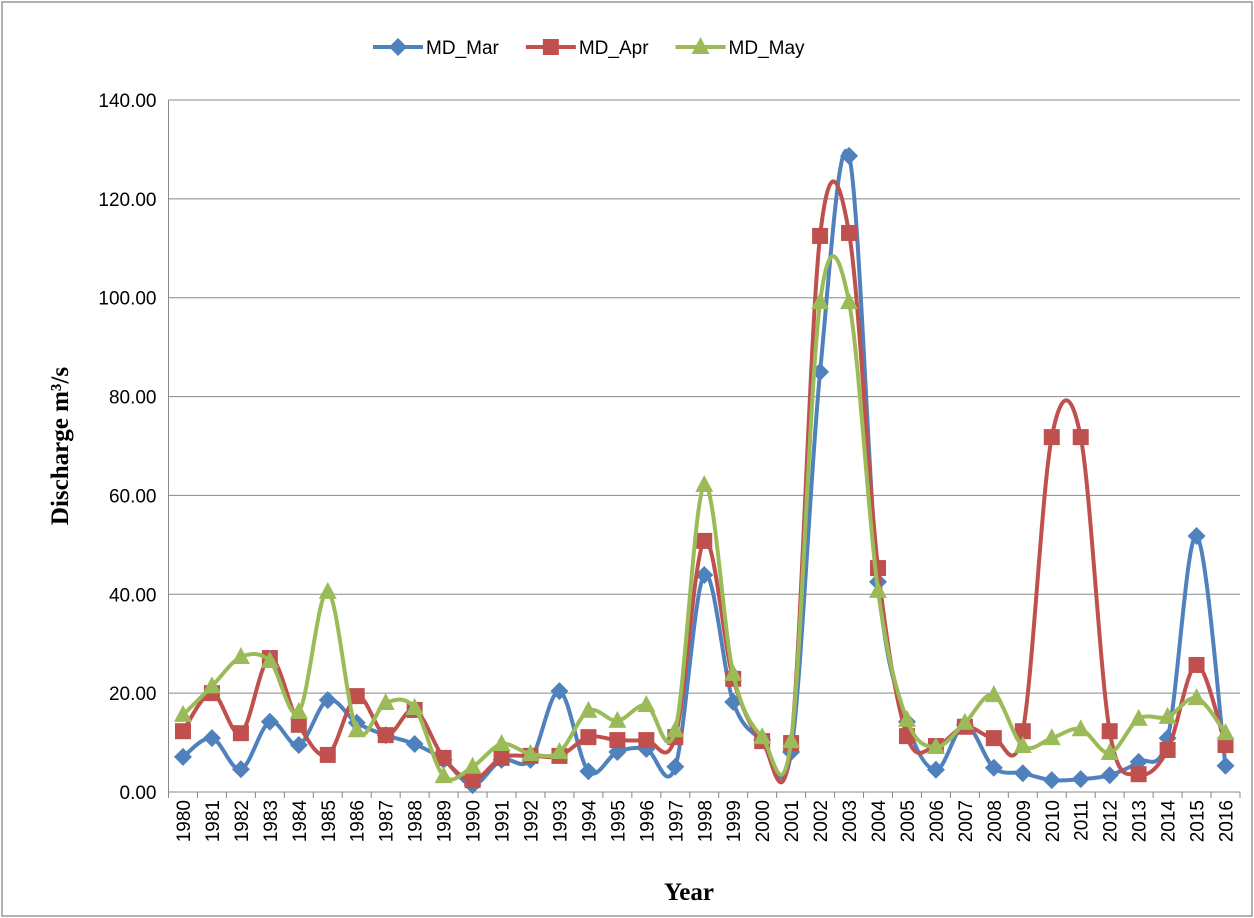 Image resolution: width=1254 pixels, height=918 pixels. What do you see at coordinates (133, 496) in the screenshot?
I see `y-tick-label: 60.00` at bounding box center [133, 496].